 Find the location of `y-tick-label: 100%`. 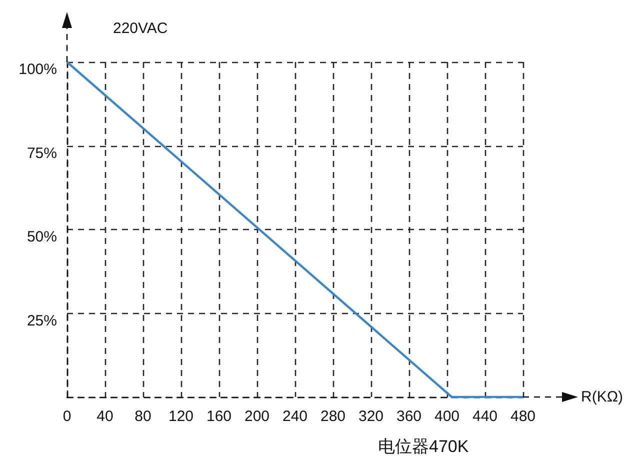

y-tick-label: 100% is located at coordinates (37, 69).